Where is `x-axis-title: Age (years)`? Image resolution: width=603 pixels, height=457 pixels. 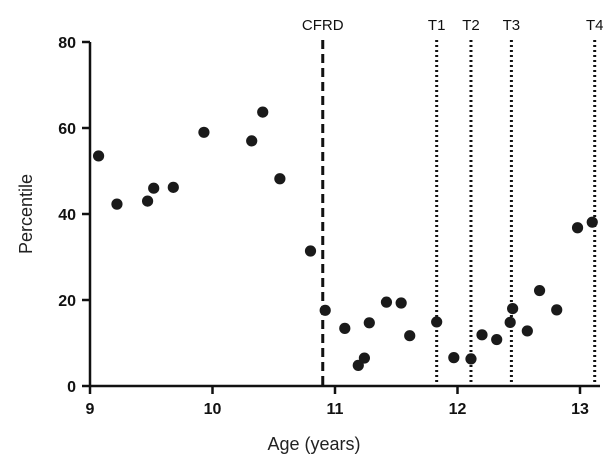
x-axis-title: Age (years) is located at coordinates (313, 444).